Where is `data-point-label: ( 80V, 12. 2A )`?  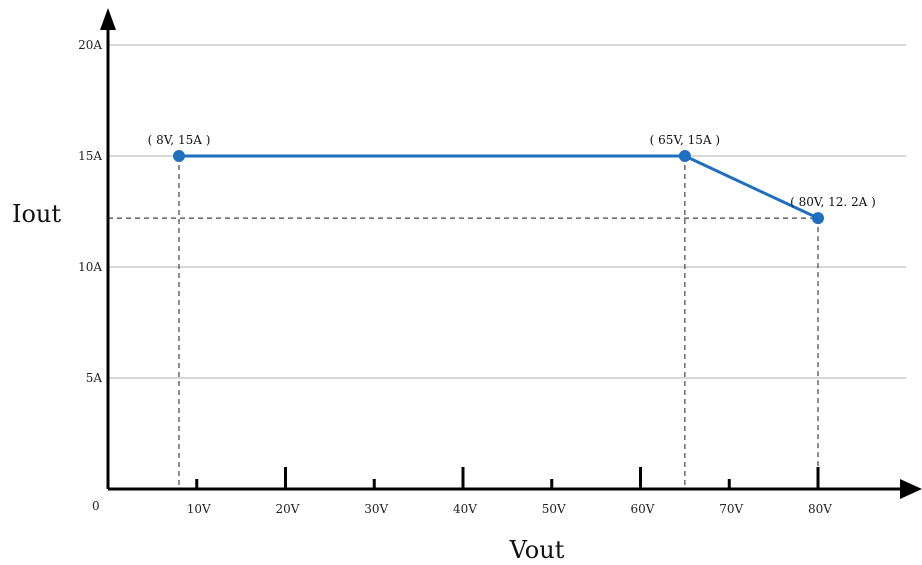
data-point-label: ( 80V, 12. 2A ) is located at coordinates (833, 202).